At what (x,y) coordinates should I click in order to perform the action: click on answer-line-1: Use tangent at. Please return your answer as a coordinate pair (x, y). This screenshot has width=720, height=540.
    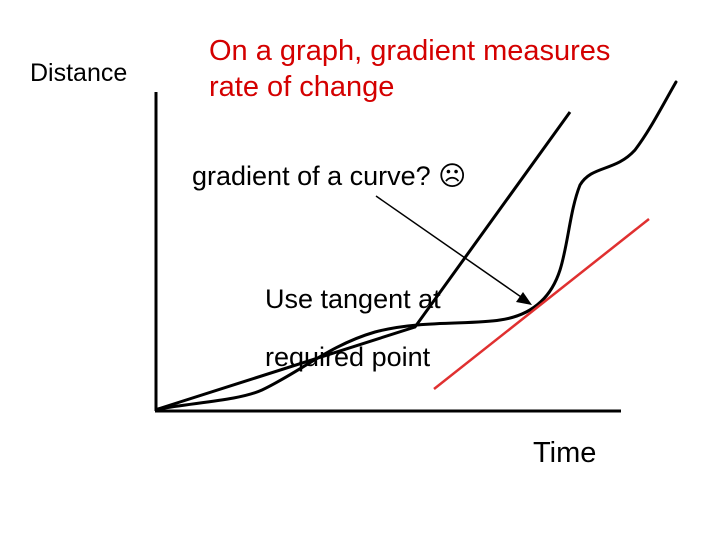
    Looking at the image, I should click on (353, 299).